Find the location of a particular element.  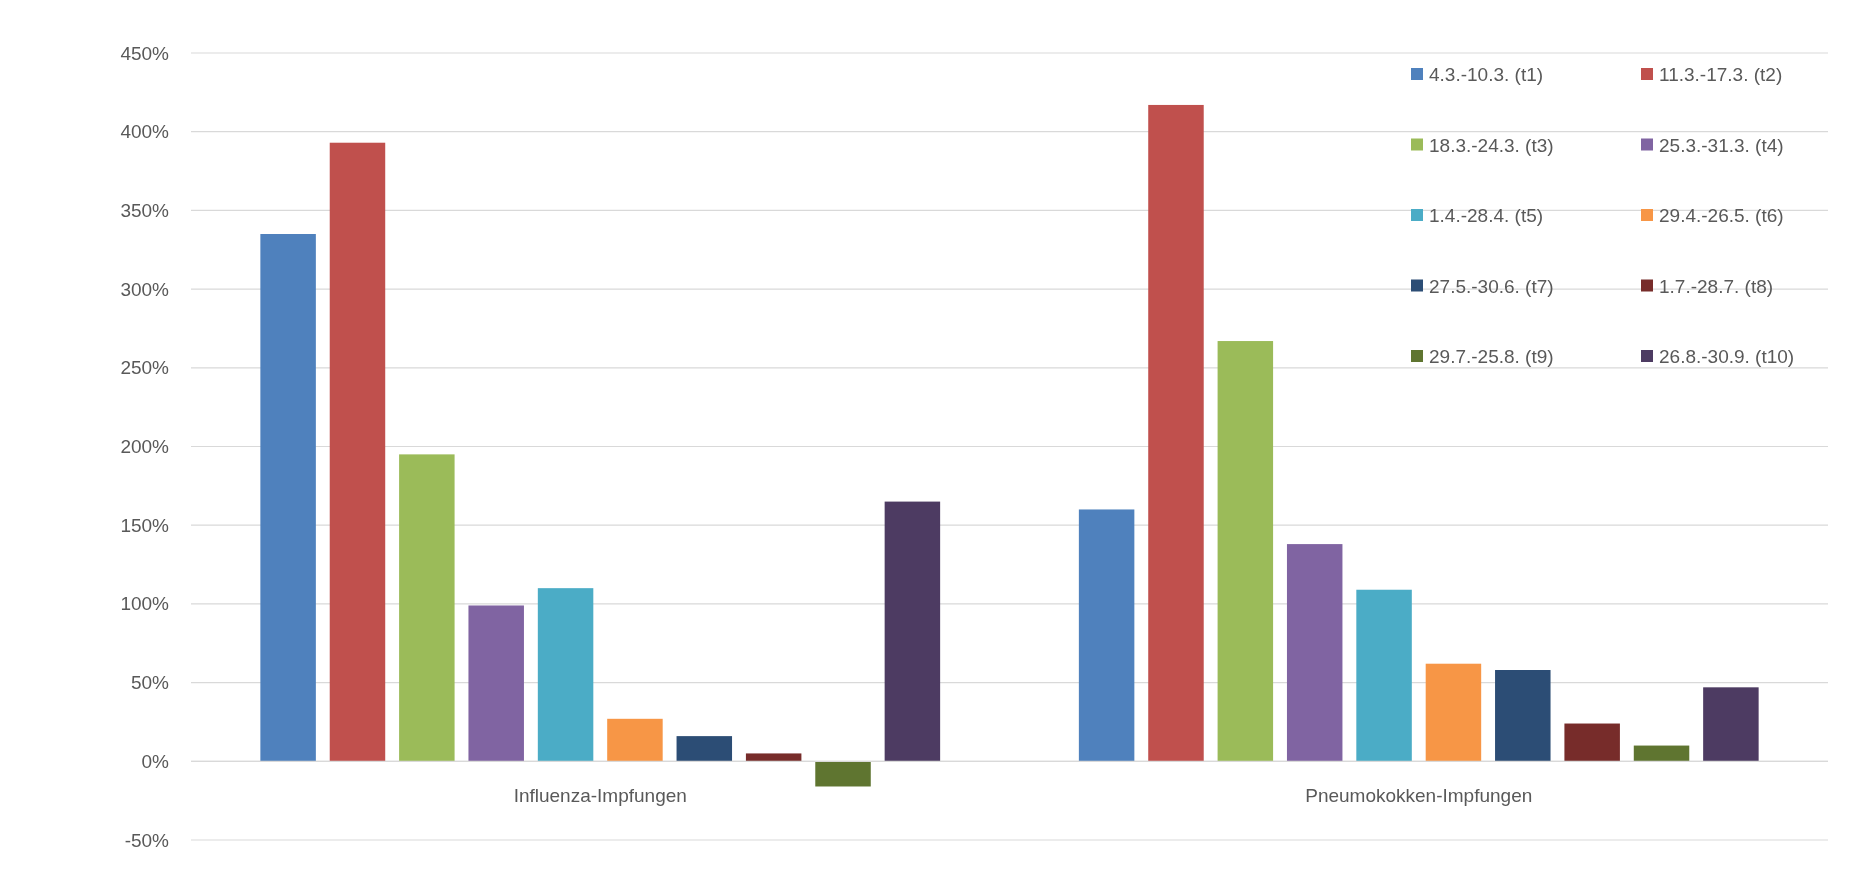

y-tick-label: 0% is located at coordinates (155, 761).